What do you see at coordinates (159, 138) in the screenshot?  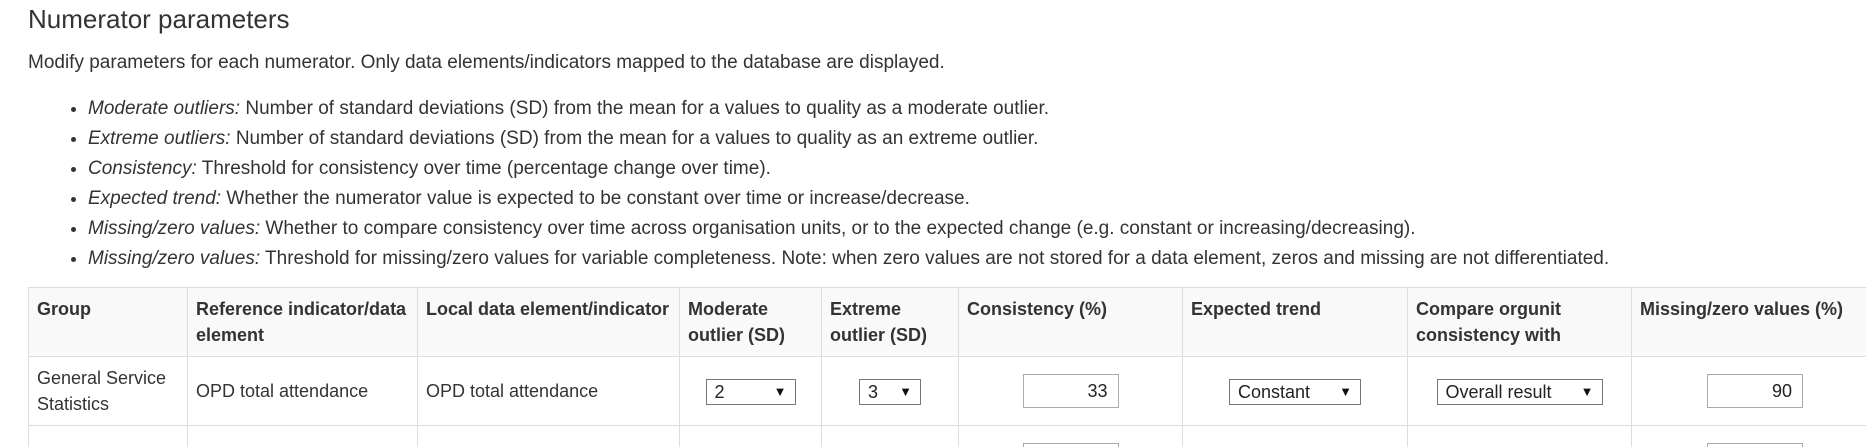 I see `note-term: Extreme outliers:` at bounding box center [159, 138].